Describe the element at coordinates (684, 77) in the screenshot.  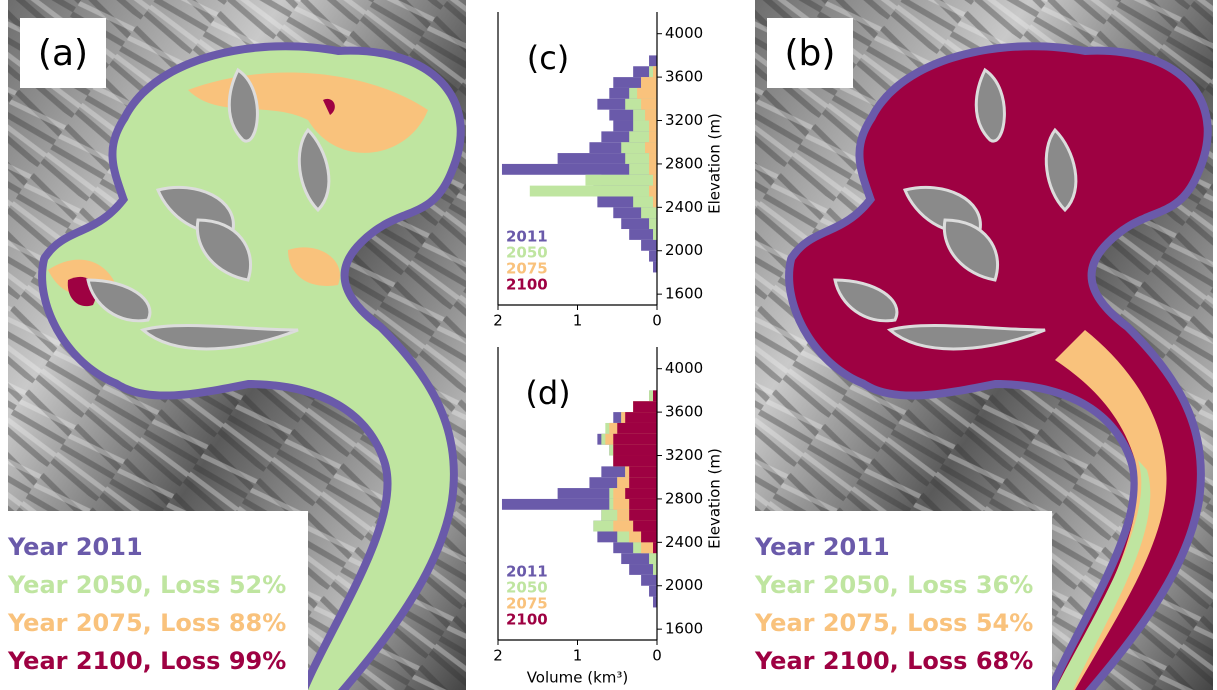
I see `y-tick-label: 3600` at that location.